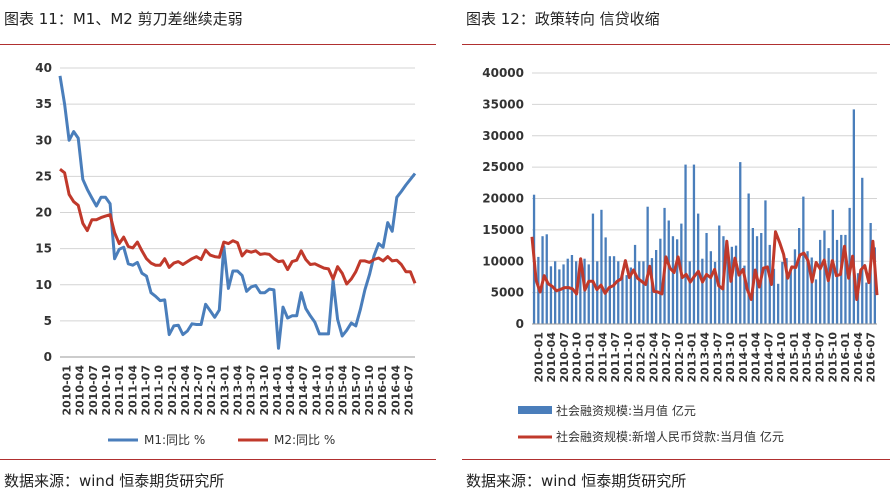 The width and height of the screenshot is (894, 503). Describe the element at coordinates (43, 68) in the screenshot. I see `y-tick-label: 40` at that location.